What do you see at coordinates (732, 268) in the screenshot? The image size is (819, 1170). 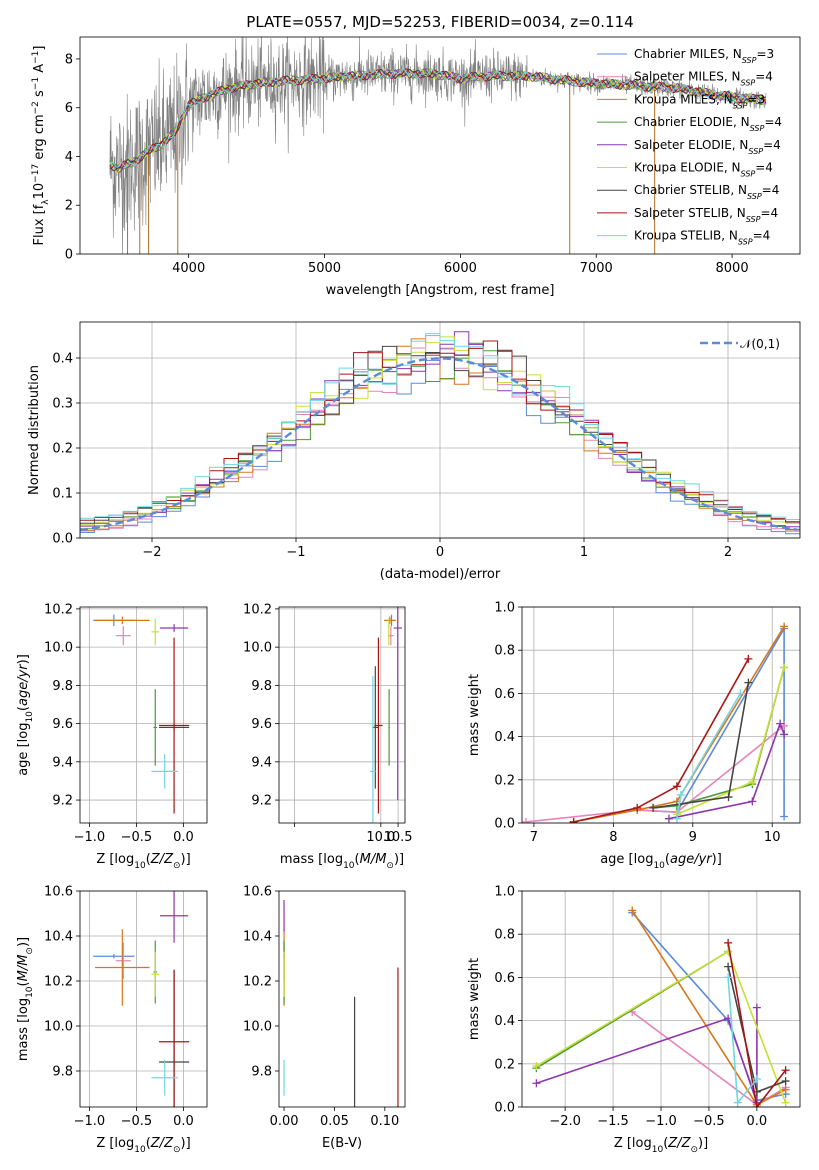 I see `x-tick-label: 8000` at bounding box center [732, 268].